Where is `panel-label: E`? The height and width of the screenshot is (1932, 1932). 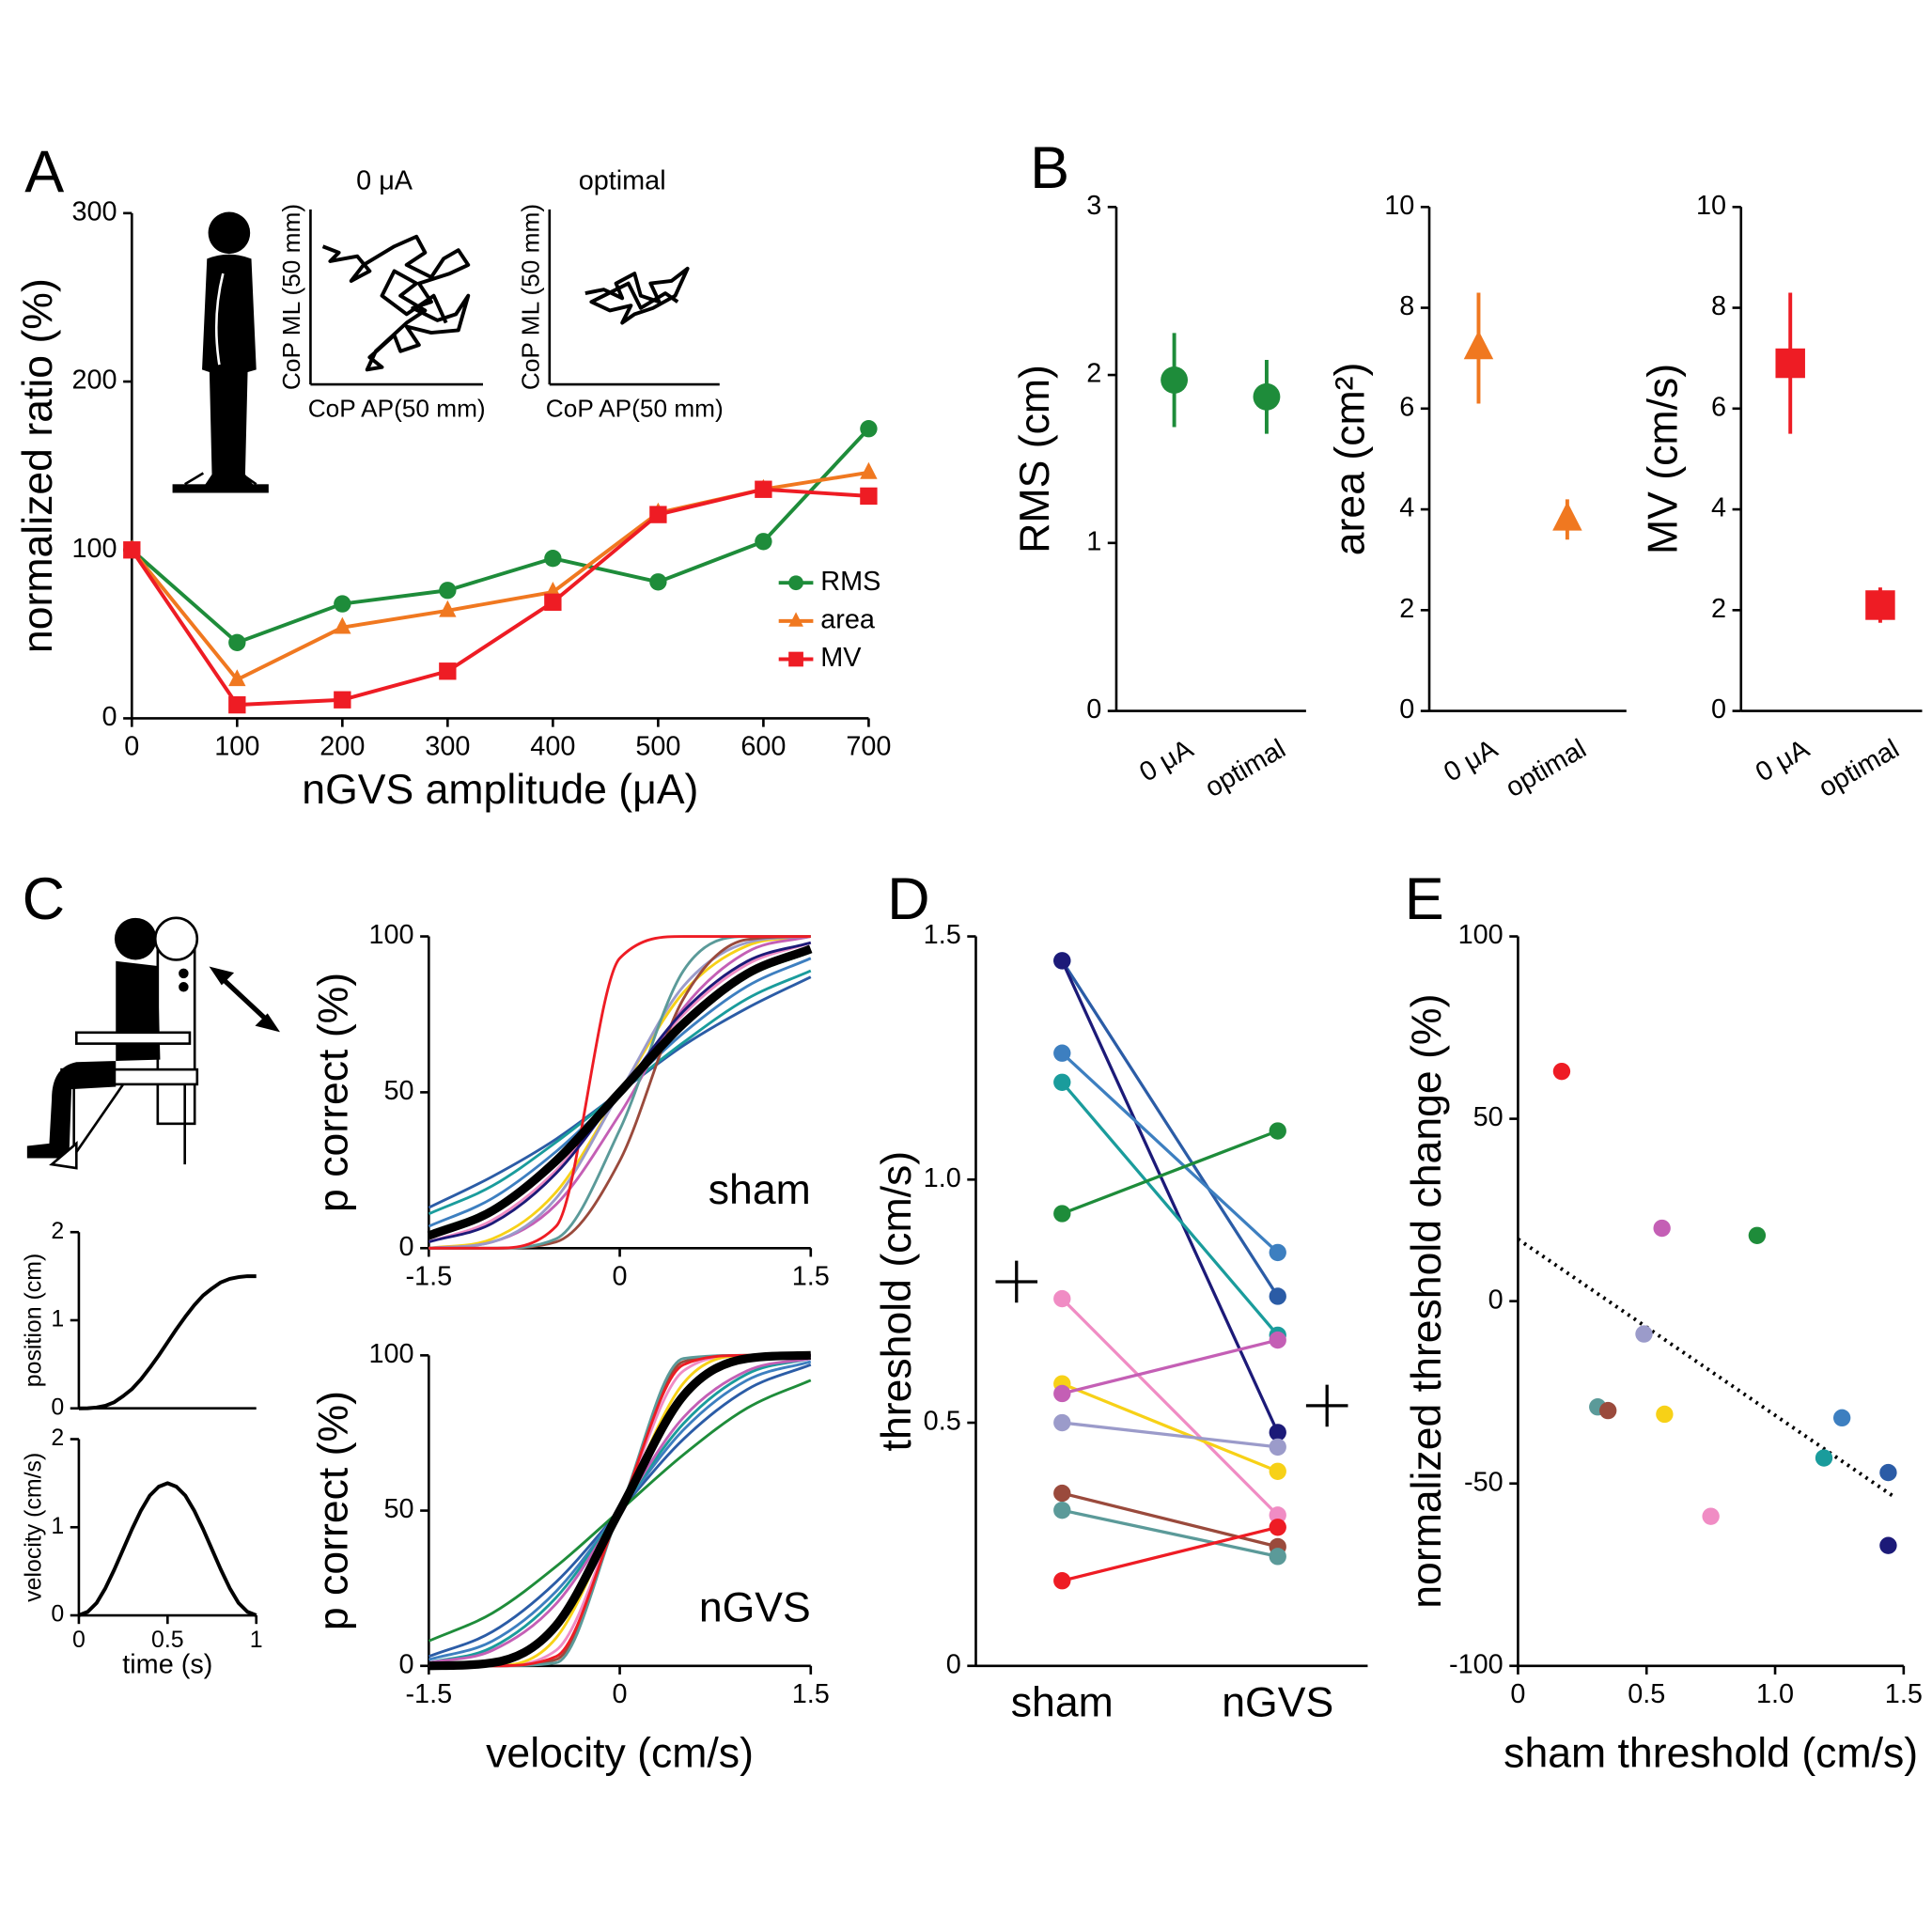 panel-label: E is located at coordinates (1424, 899).